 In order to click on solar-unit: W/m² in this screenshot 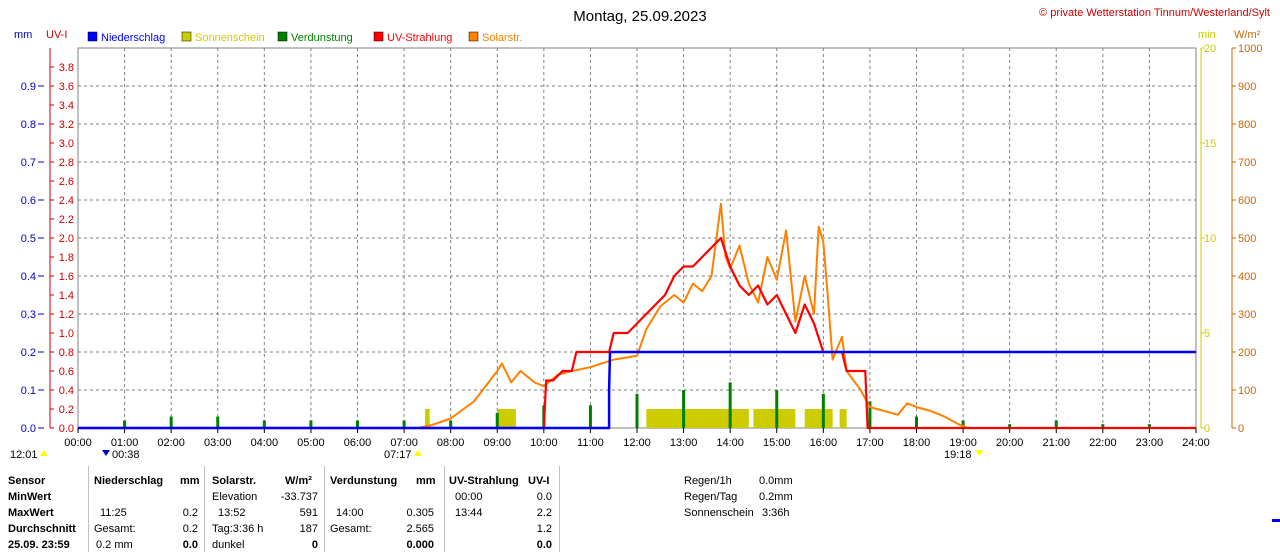, I will do `click(298, 481)`.